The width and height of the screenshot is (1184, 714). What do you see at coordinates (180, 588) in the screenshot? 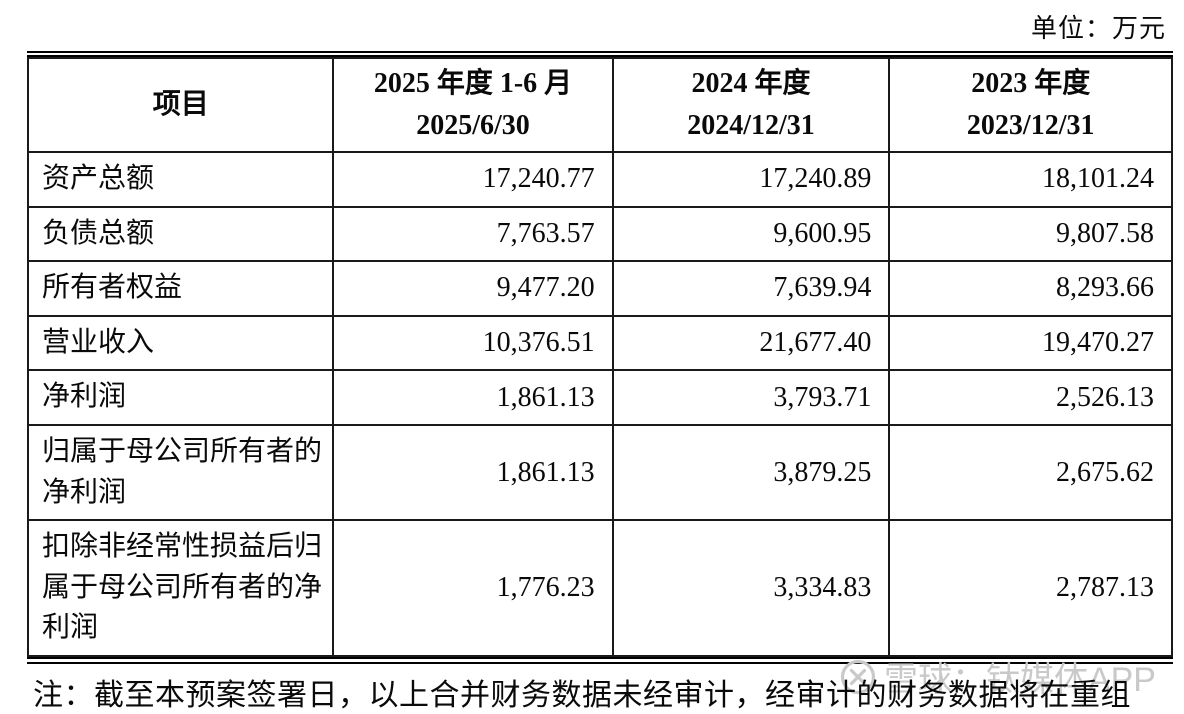
I see `row-item-label: 扣除非经常性损益后归属于母公司所有者的净利润` at bounding box center [180, 588].